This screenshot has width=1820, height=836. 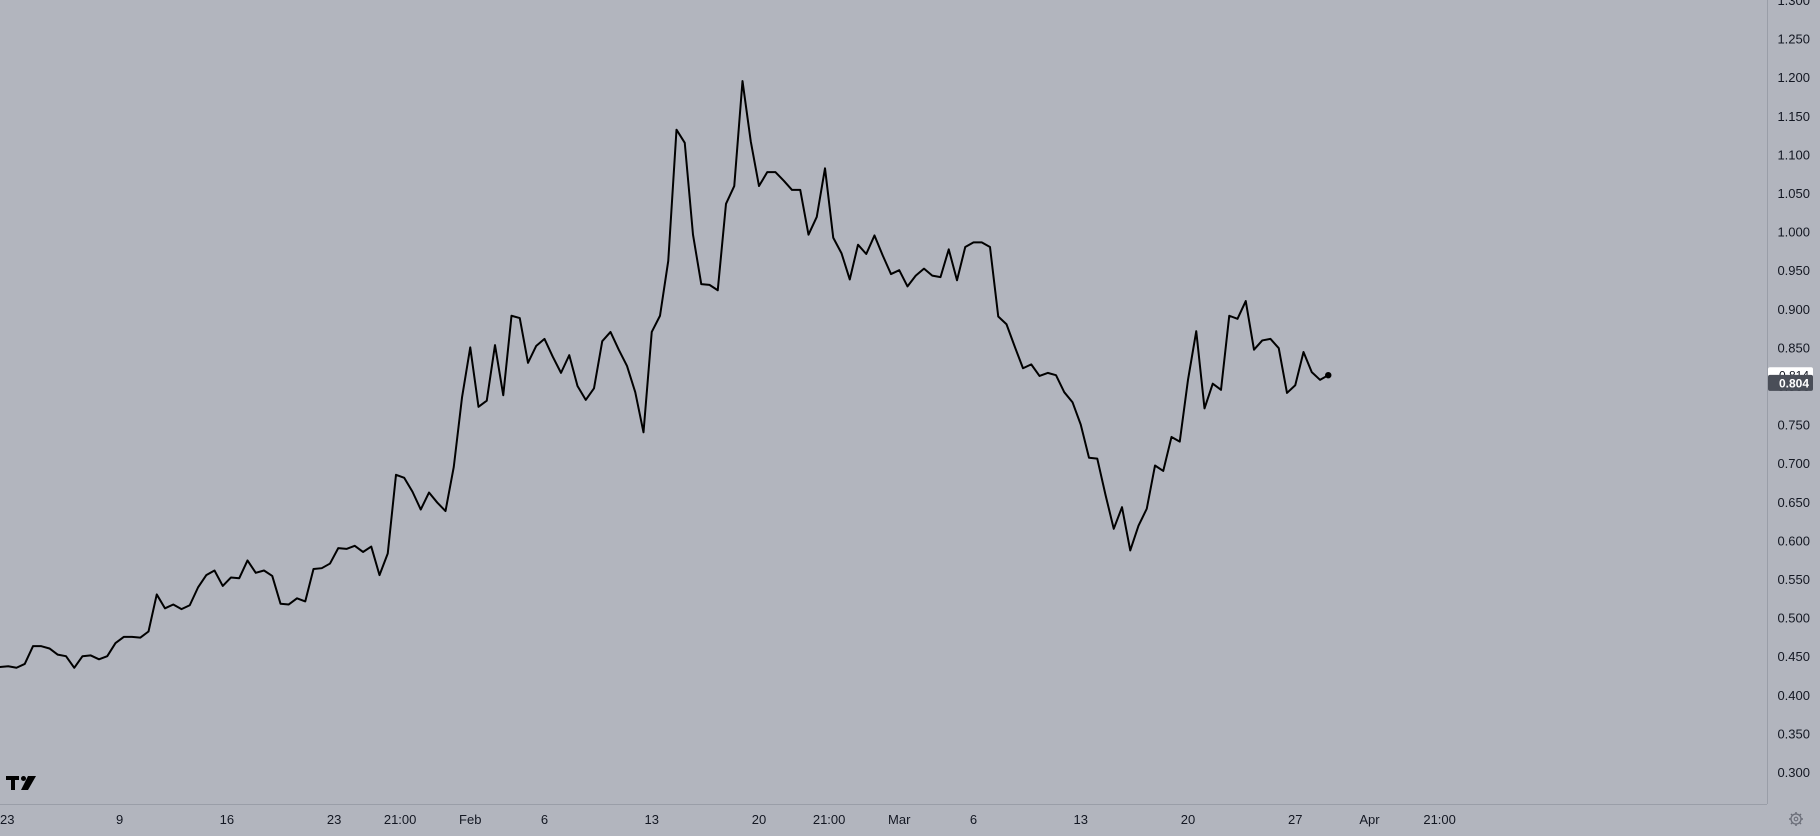 What do you see at coordinates (1793, 656) in the screenshot?
I see `y-tick-label: 0.450` at bounding box center [1793, 656].